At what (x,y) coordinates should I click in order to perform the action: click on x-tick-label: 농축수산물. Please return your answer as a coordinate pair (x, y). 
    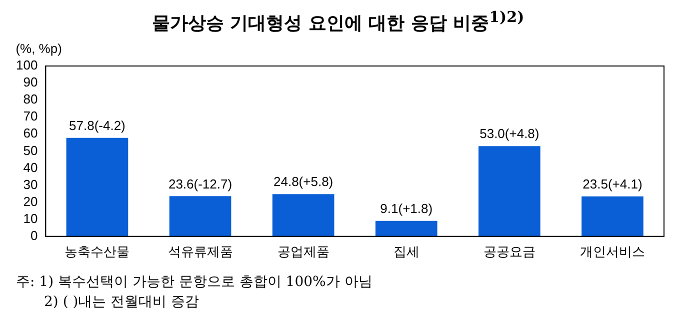
    Looking at the image, I should click on (97, 251).